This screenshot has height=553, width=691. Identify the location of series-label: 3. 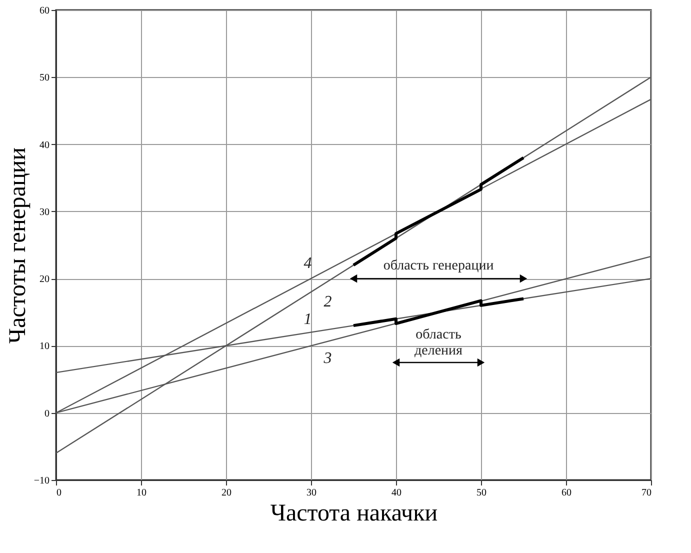
(327, 359).